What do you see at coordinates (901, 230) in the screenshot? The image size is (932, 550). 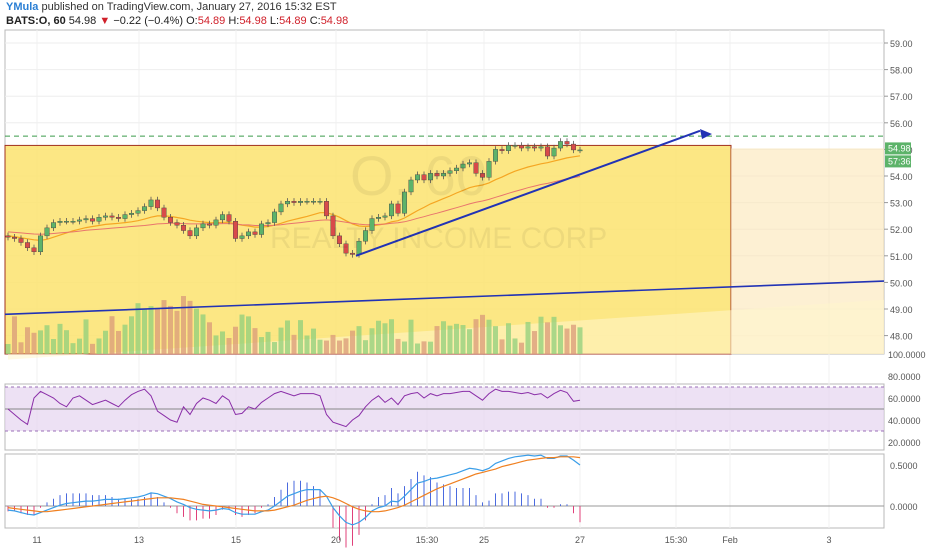 I see `price-tick-label: 52.00` at bounding box center [901, 230].